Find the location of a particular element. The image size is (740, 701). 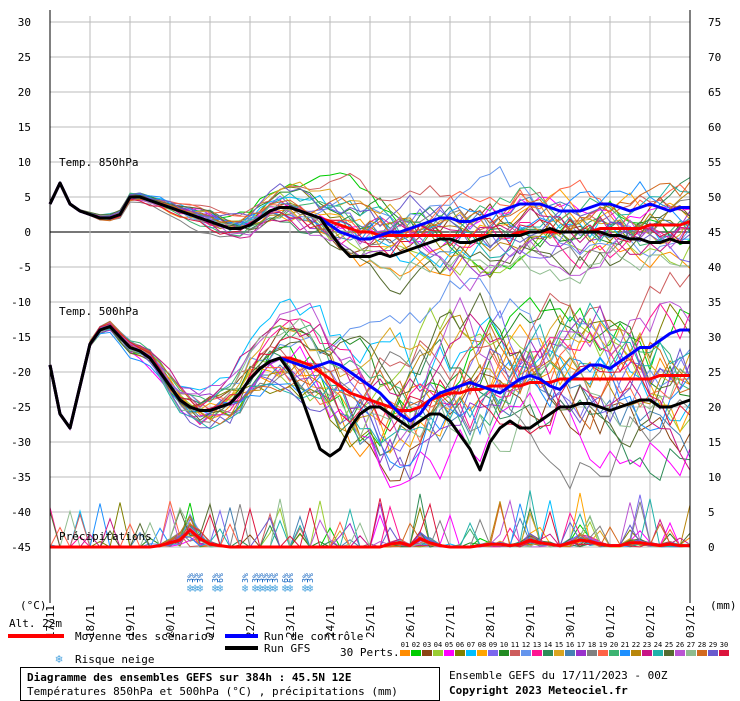

perturbation-number: 27 is located at coordinates (691, 645).